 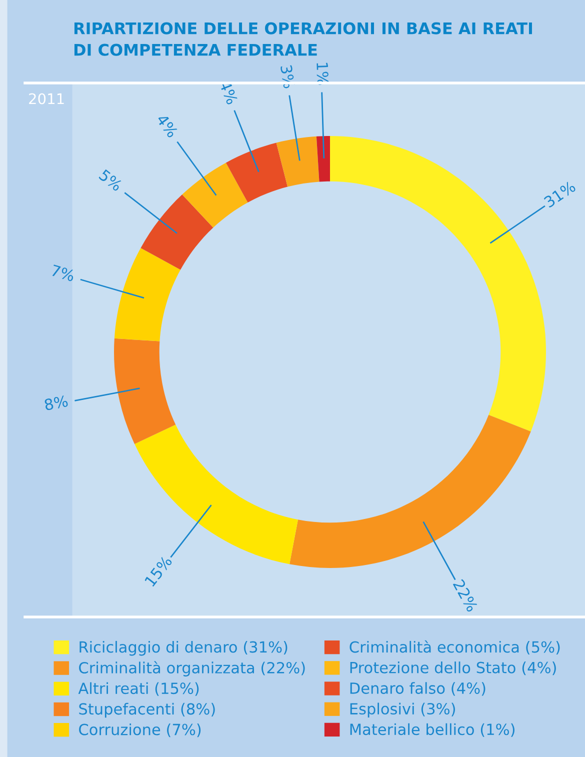 What do you see at coordinates (111, 180) in the screenshot?
I see `data-label: 5%` at bounding box center [111, 180].